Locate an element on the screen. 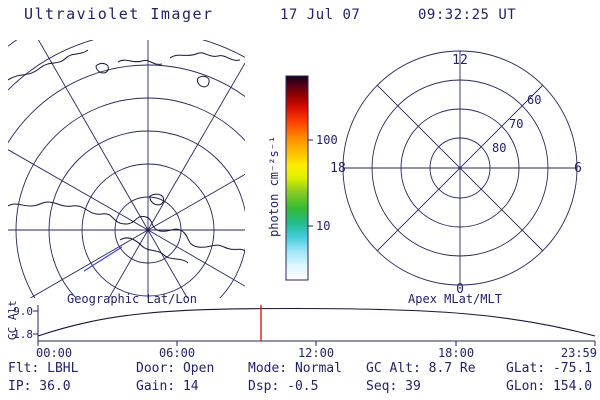 This screenshot has height=400, width=600. header: Ultraviolet Imager 17 Jul 07 09:32:25 UT is located at coordinates (270, 14).